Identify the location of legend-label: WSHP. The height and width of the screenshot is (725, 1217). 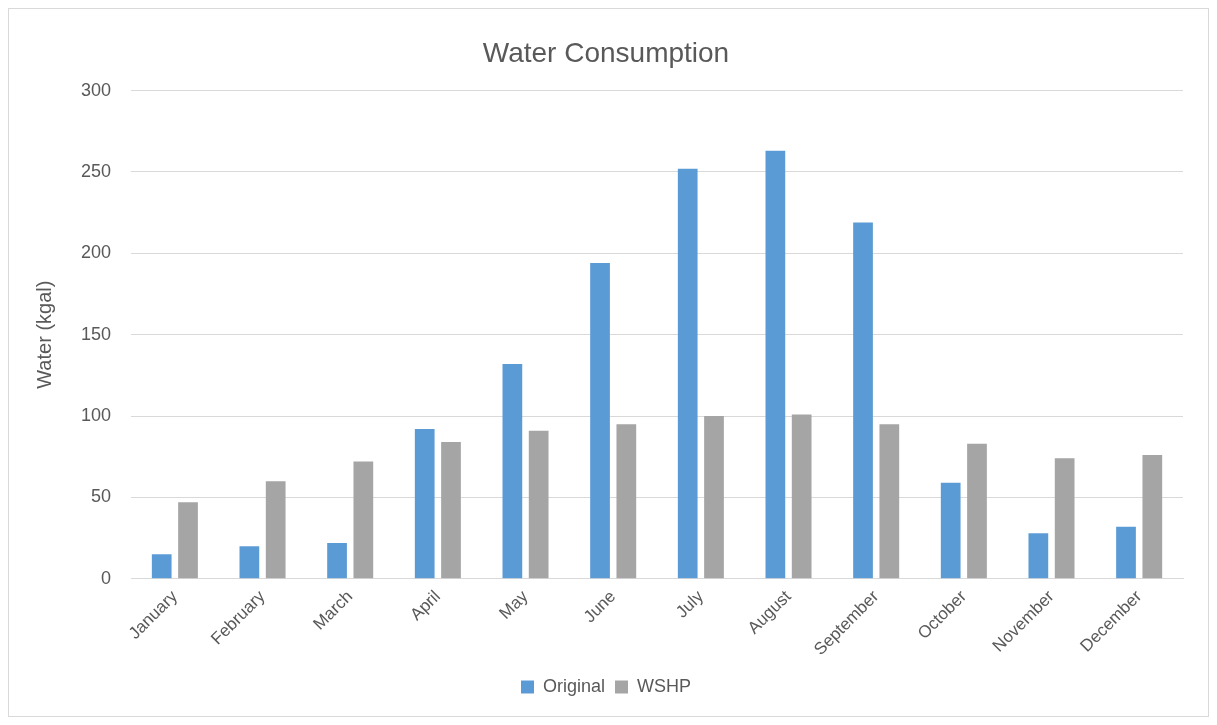
(664, 685).